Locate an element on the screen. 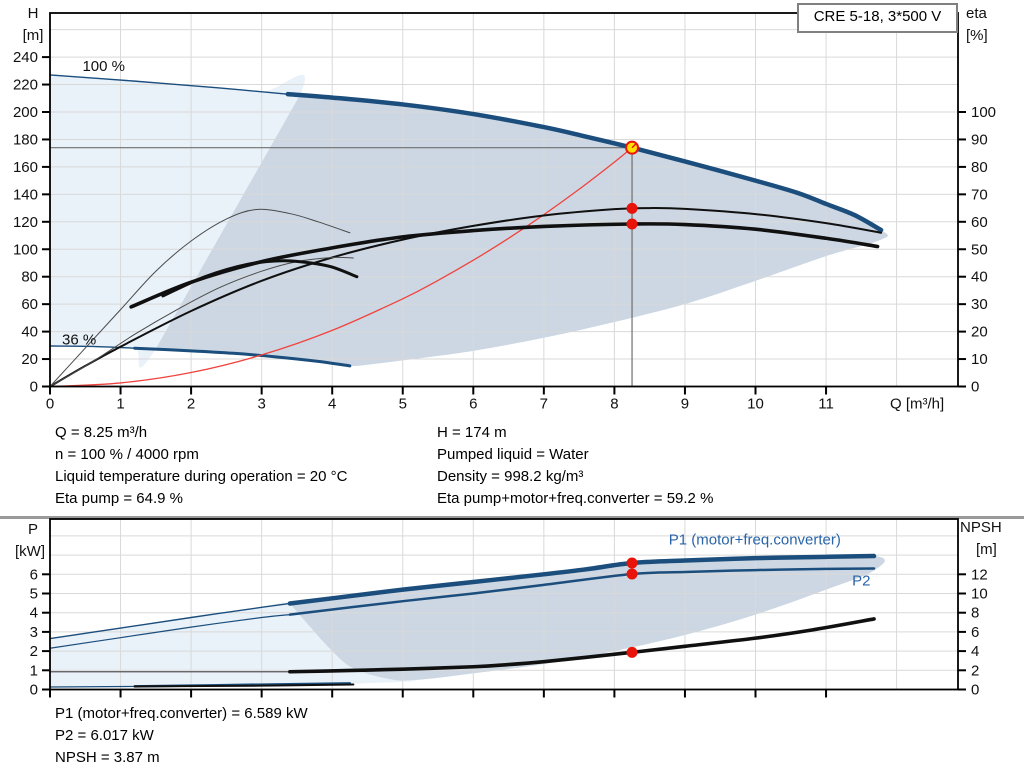 The height and width of the screenshot is (781, 1024). result-eta-pump: Eta pump = 64.9 % is located at coordinates (119, 498).